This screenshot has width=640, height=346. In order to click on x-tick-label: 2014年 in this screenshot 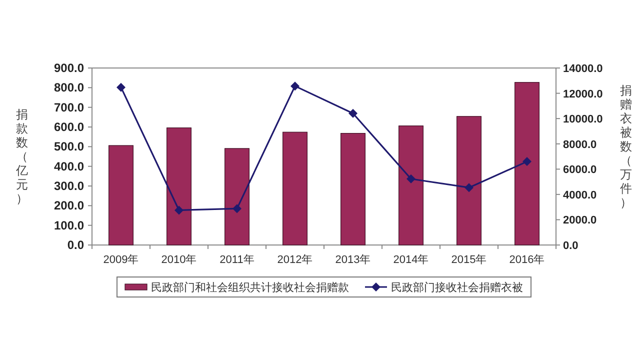, I will do `click(411, 260)`.